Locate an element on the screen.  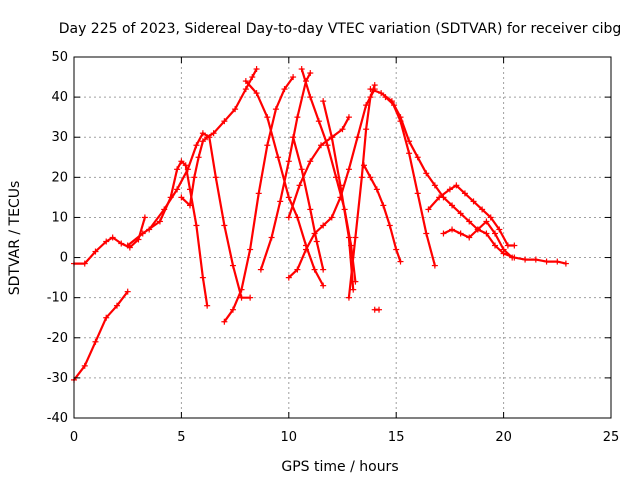
y-tick-label: -10 is located at coordinates (57, 298).